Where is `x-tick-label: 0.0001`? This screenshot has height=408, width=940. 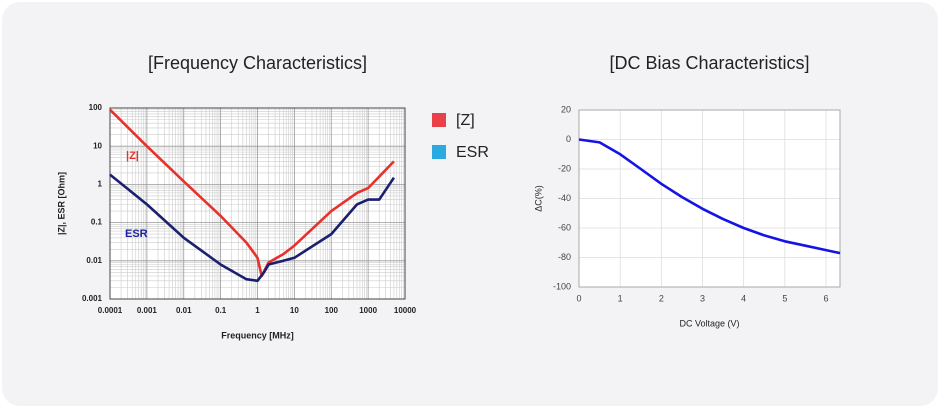 x-tick-label: 0.0001 is located at coordinates (110, 310).